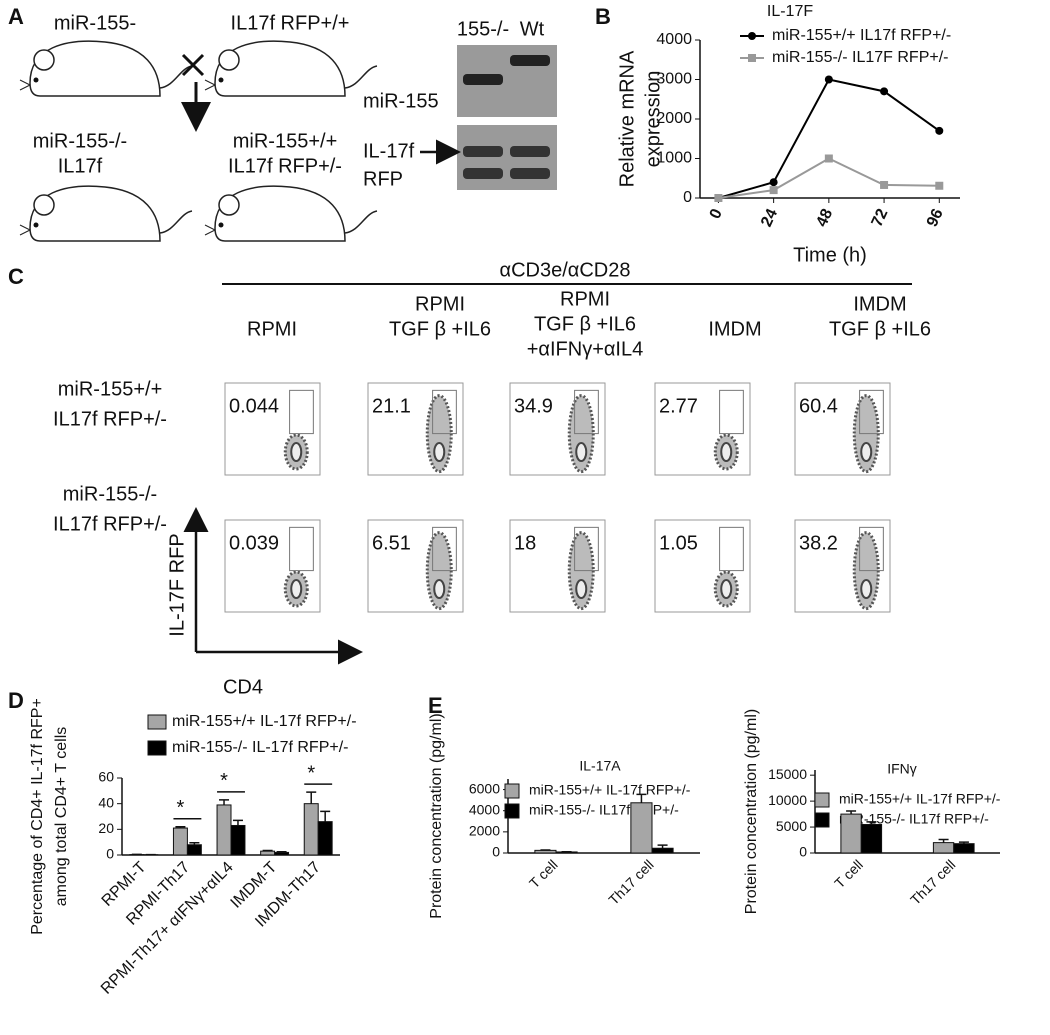 Image resolution: width=1050 pixels, height=1035 pixels. What do you see at coordinates (254, 406) in the screenshot?
I see `gate-percentage: 0.044` at bounding box center [254, 406].